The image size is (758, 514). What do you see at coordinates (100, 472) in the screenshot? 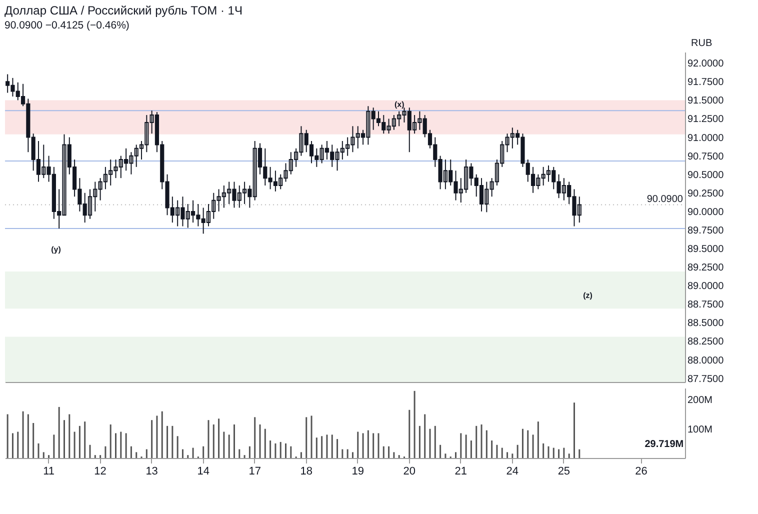
I see `x-tick-label: 12` at bounding box center [100, 472].